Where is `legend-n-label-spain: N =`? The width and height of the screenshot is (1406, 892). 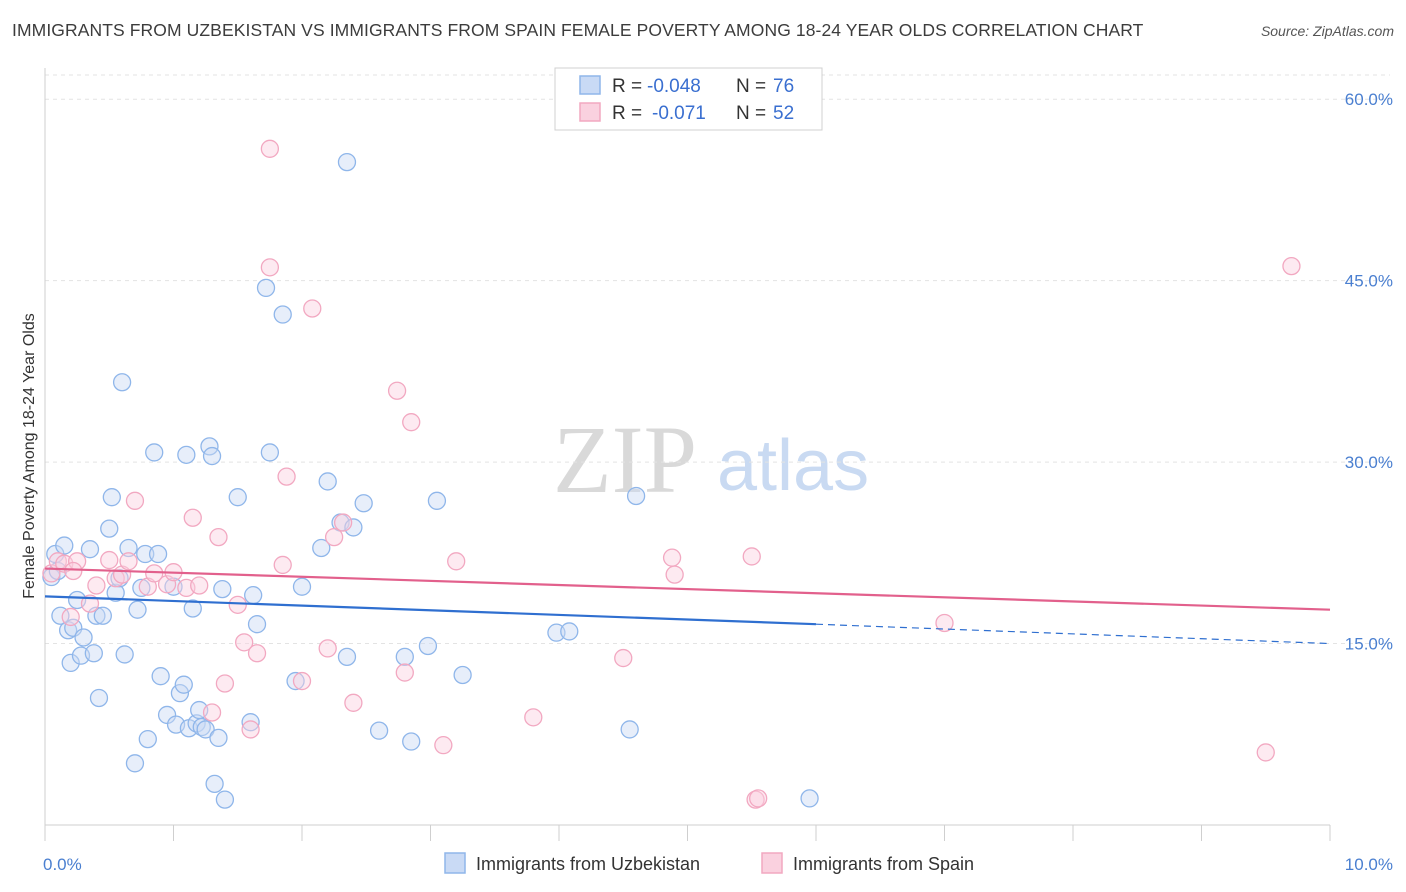
legend-n-label-spain: N = is located at coordinates (751, 113).